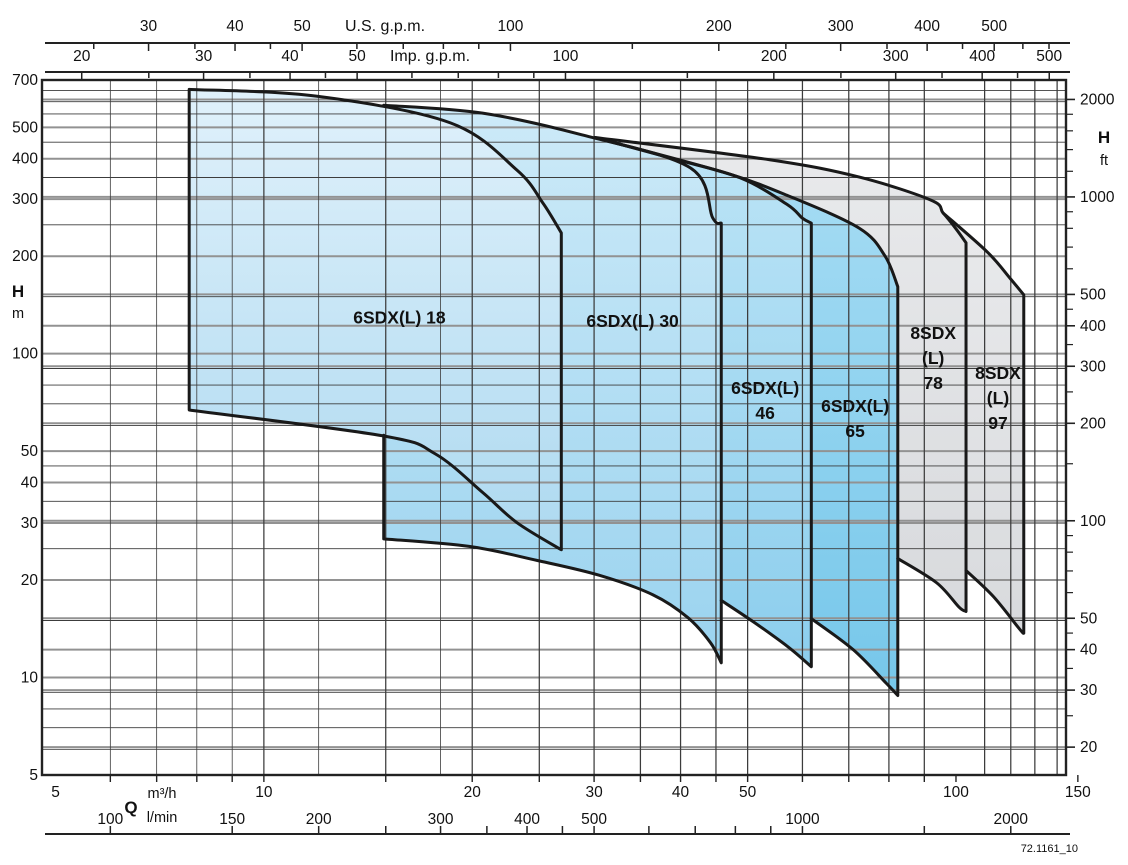  I want to click on h-m-tick-label: 30, so click(30, 523).